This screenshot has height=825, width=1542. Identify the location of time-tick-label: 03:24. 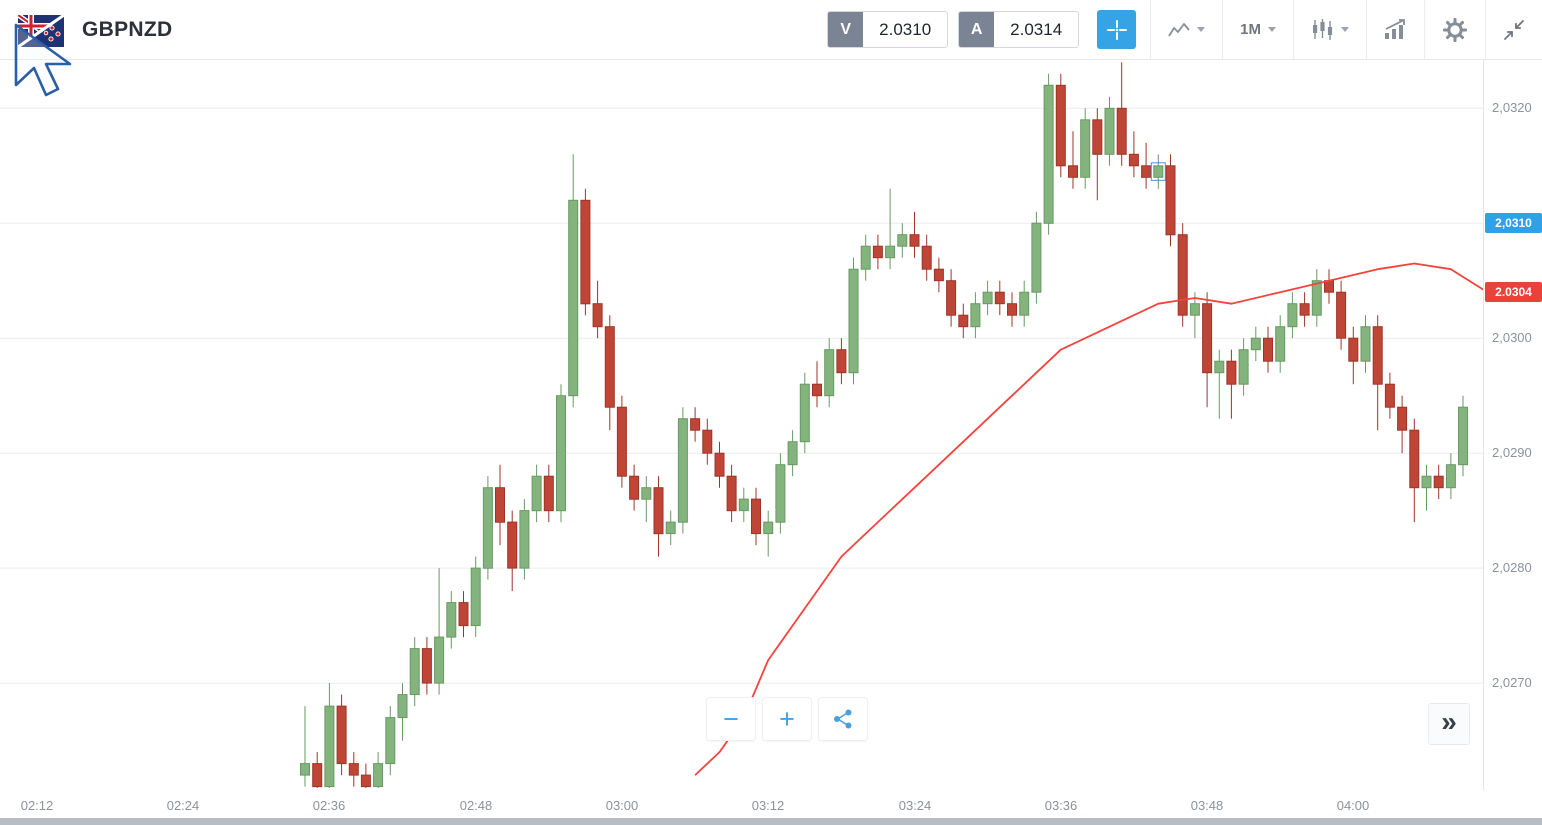
(915, 805).